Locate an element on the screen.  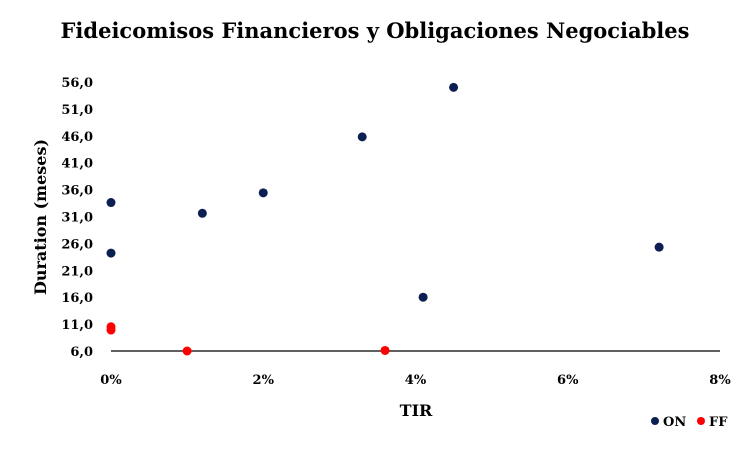
y-tick-label: 11,0 is located at coordinates (77, 325).